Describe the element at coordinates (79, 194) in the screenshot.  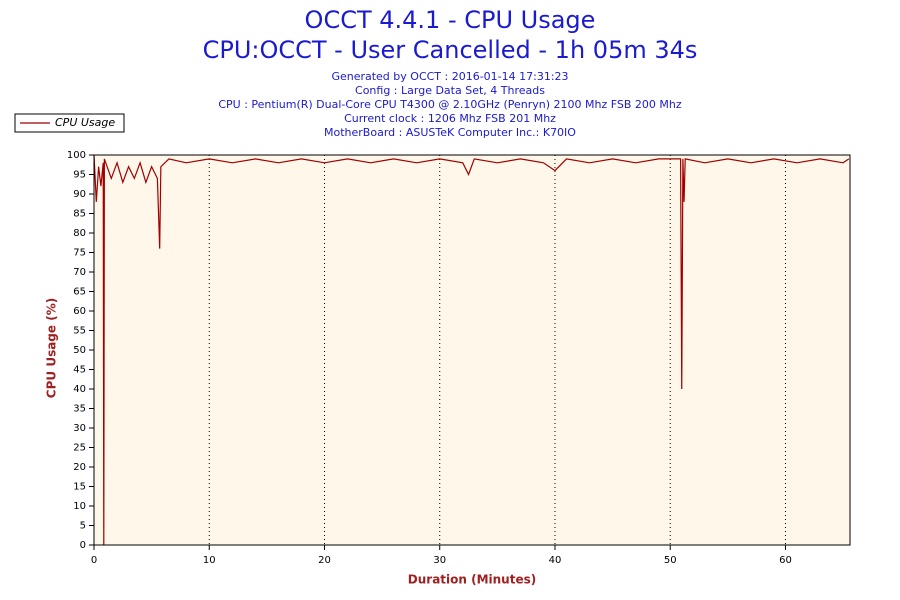
I see `y-tick-label: 90` at that location.